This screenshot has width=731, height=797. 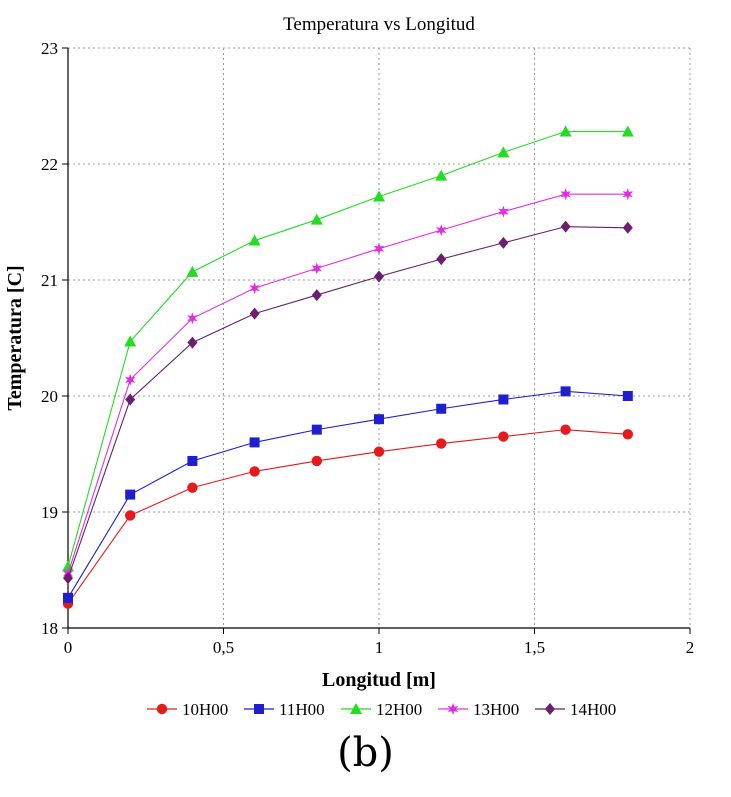 I want to click on legend-item-13H00: 13H00, so click(x=478, y=709).